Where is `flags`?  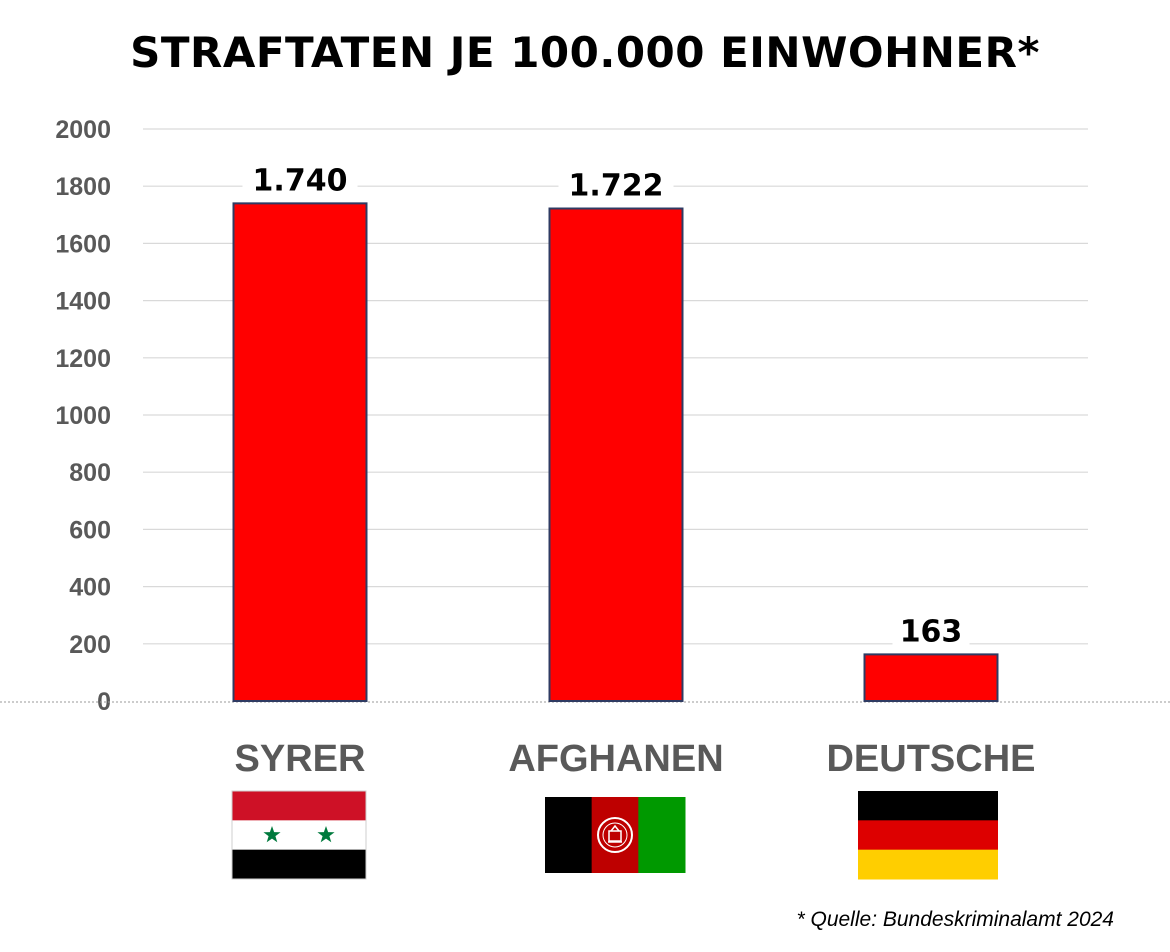
flags is located at coordinates (614, 835).